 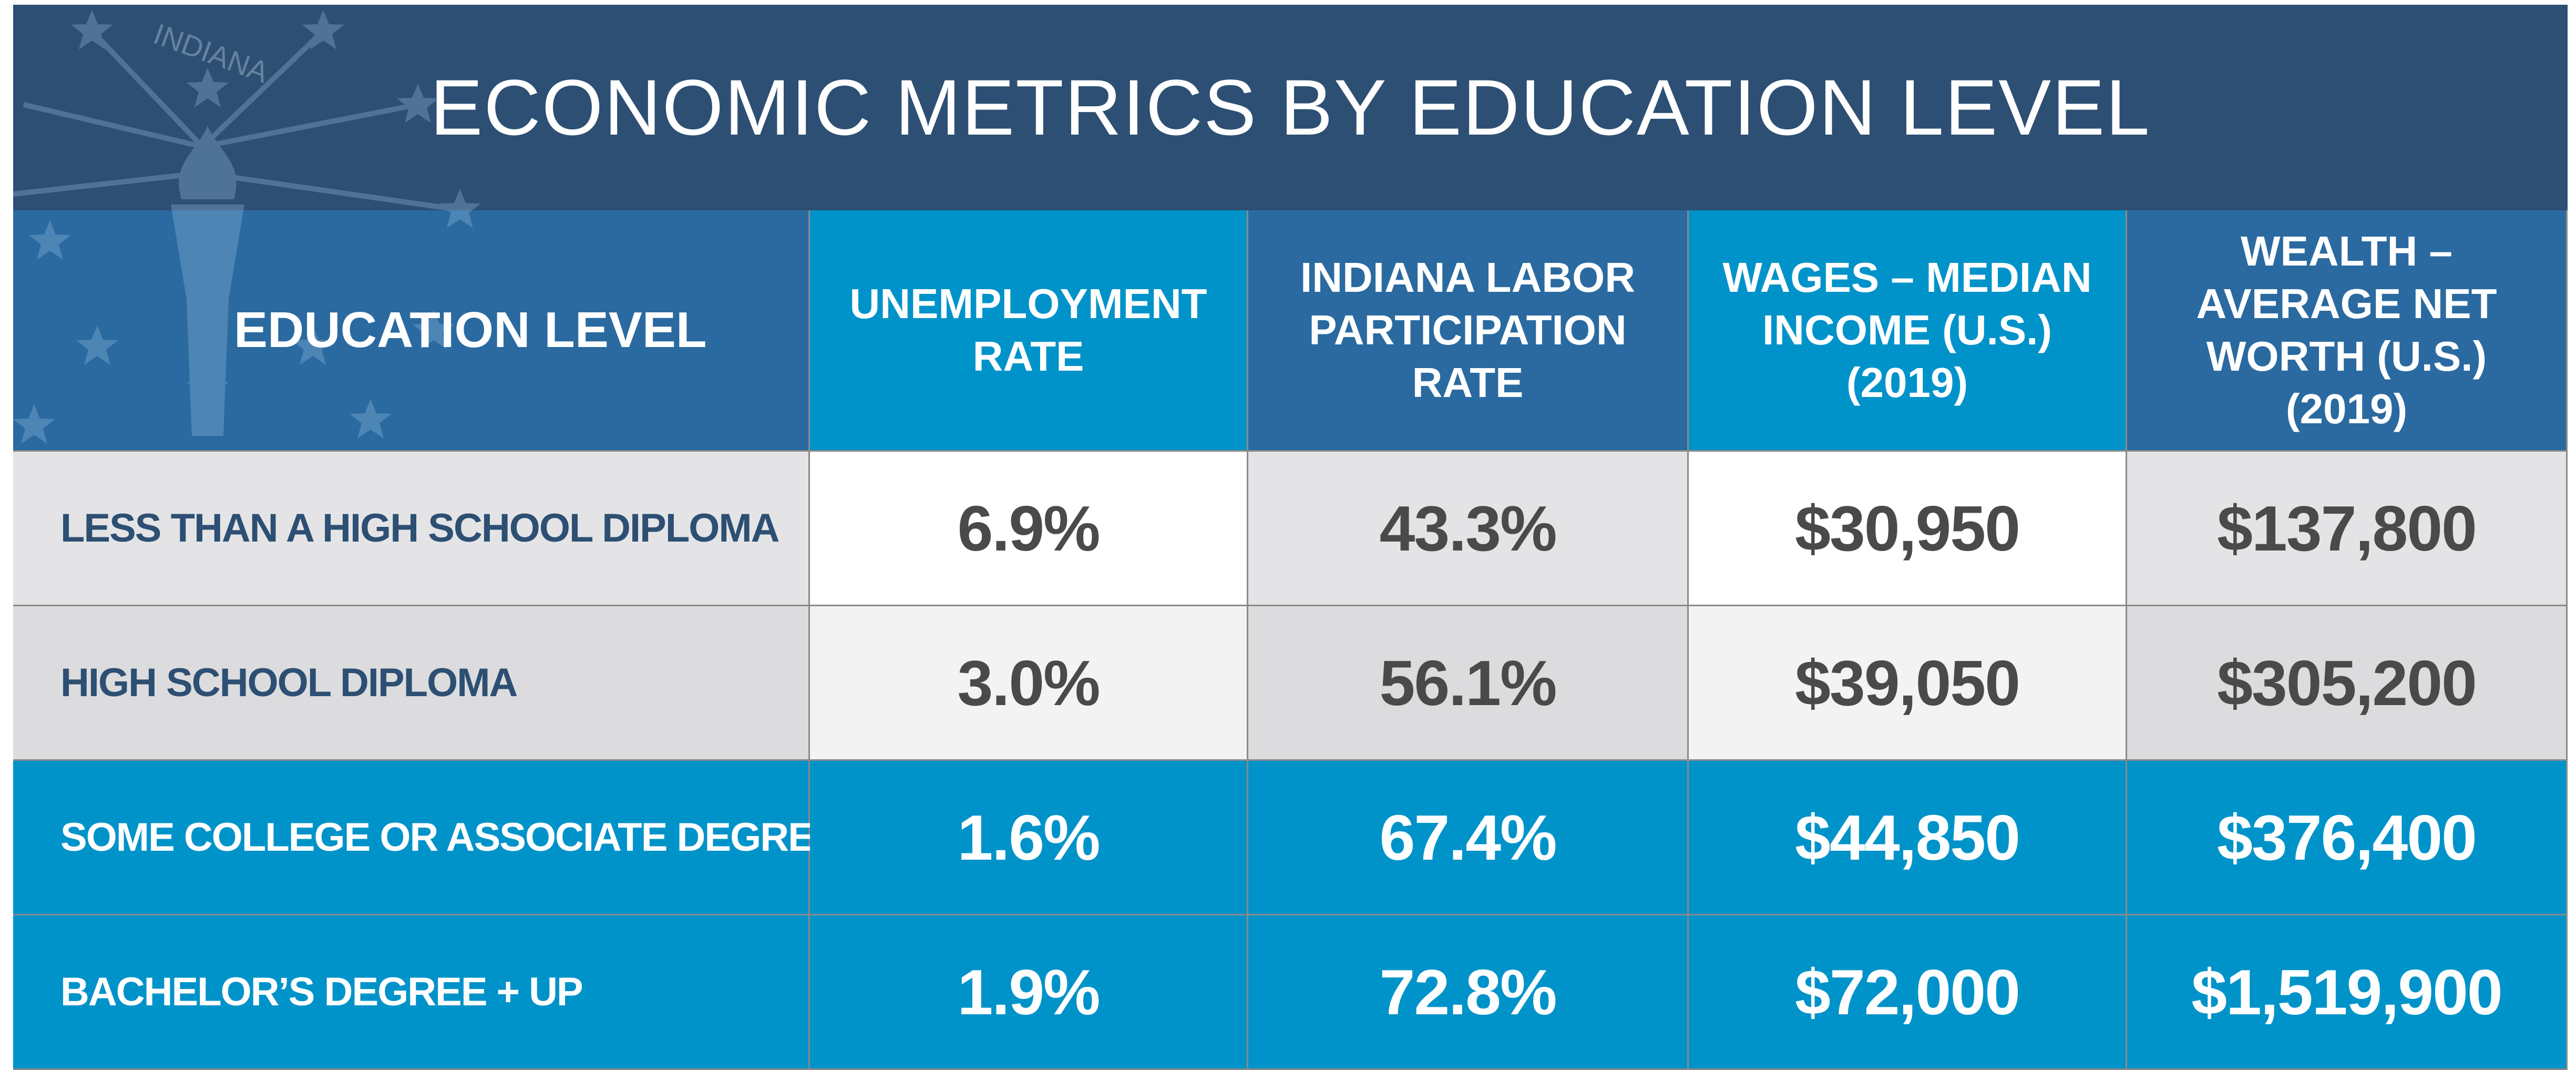 What do you see at coordinates (1029, 683) in the screenshot?
I see `value-cell: 3.0%` at bounding box center [1029, 683].